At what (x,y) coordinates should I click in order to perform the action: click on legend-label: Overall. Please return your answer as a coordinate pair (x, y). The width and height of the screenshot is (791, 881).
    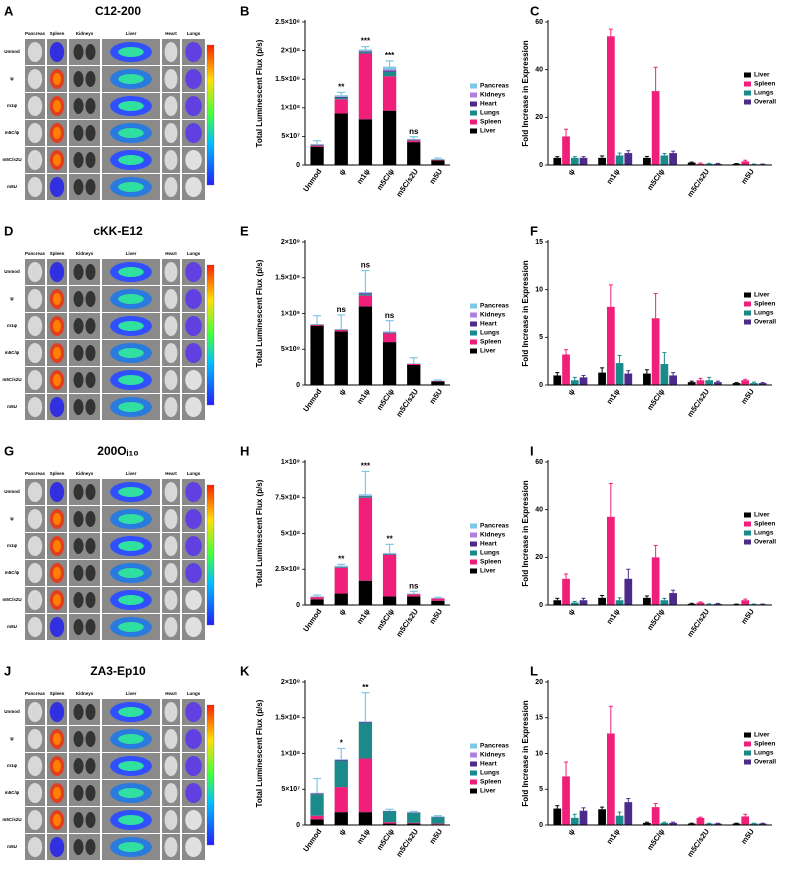
    Looking at the image, I should click on (765, 102).